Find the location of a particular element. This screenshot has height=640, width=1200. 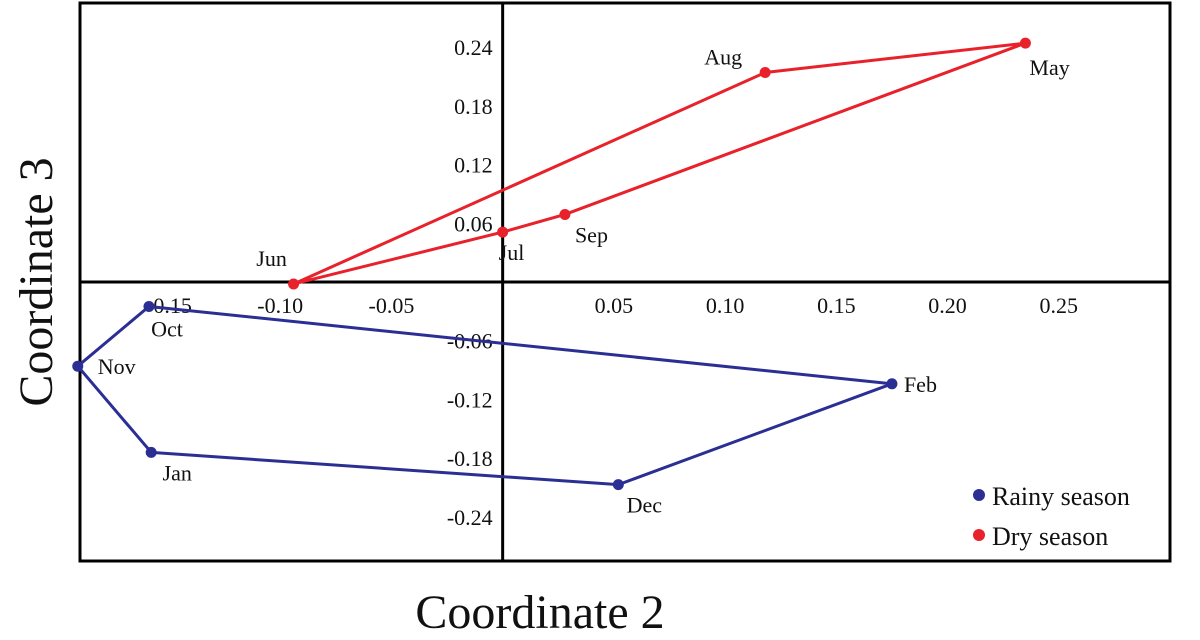

x-tick-label: 0.20 is located at coordinates (947, 305).